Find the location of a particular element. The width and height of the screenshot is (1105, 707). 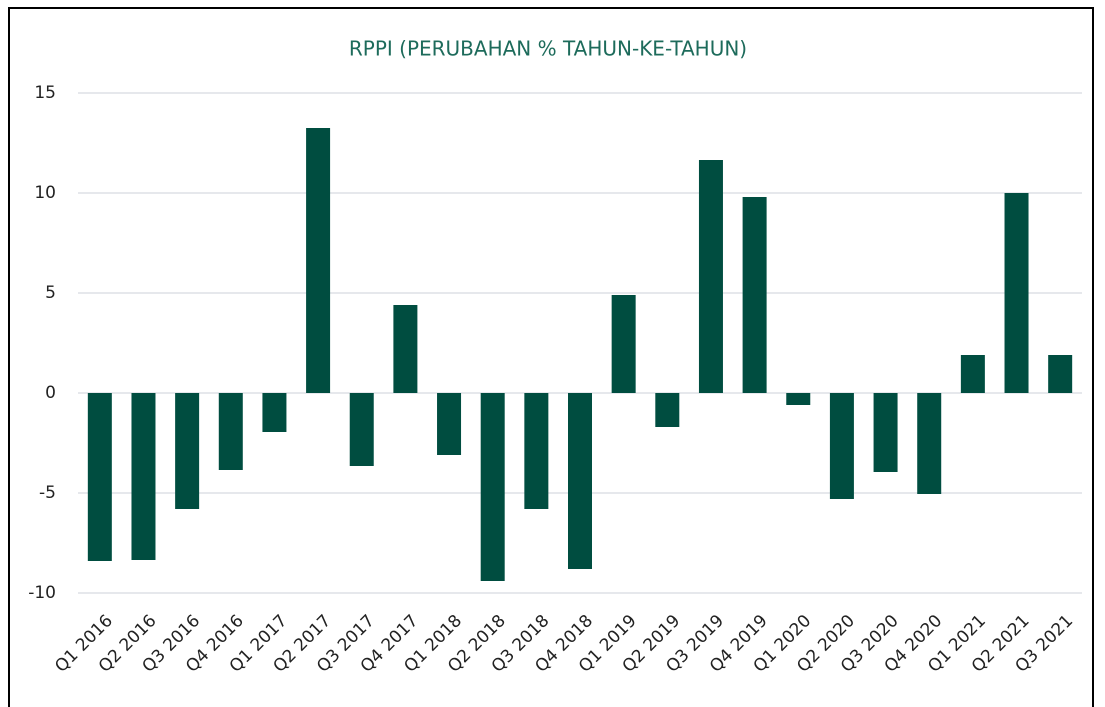

y-tick-label: 10 is located at coordinates (45, 193).